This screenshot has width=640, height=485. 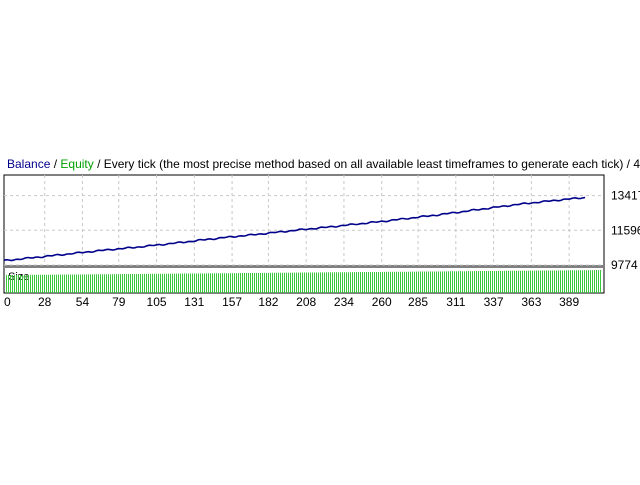 I want to click on x-tick-label: 285, so click(x=418, y=302).